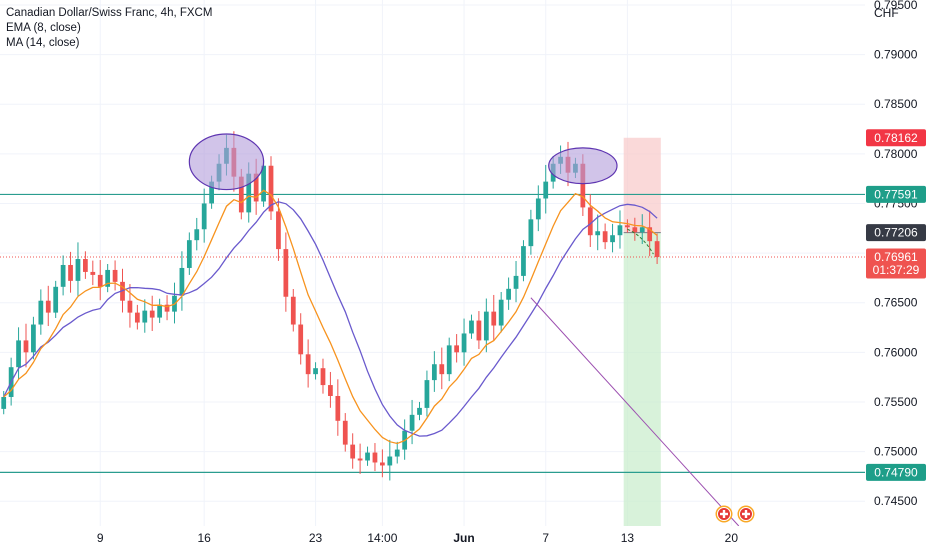 The width and height of the screenshot is (932, 550). I want to click on price-tick-label: 0.76500, so click(896, 303).